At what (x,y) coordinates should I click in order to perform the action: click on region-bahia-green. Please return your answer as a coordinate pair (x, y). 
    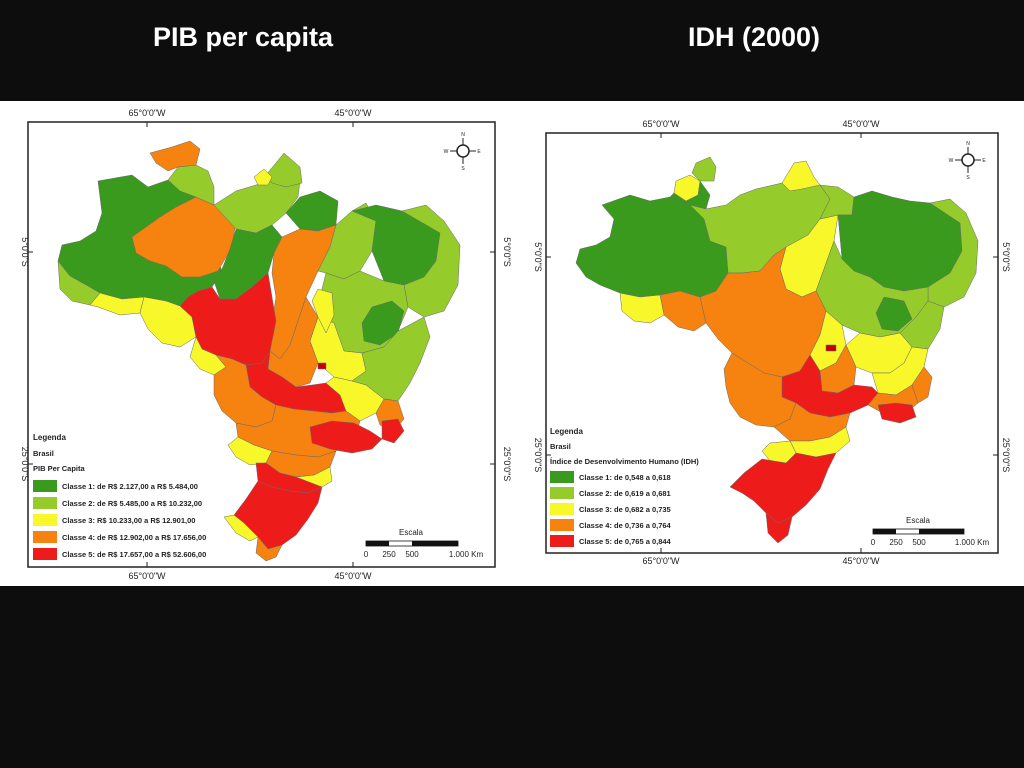
    Looking at the image, I should click on (383, 323).